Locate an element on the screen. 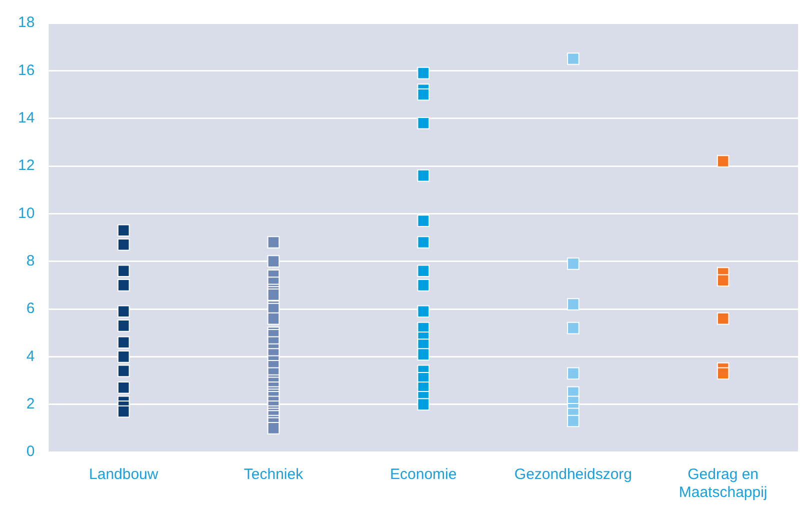  y-tick-label: 4 is located at coordinates (30, 356).